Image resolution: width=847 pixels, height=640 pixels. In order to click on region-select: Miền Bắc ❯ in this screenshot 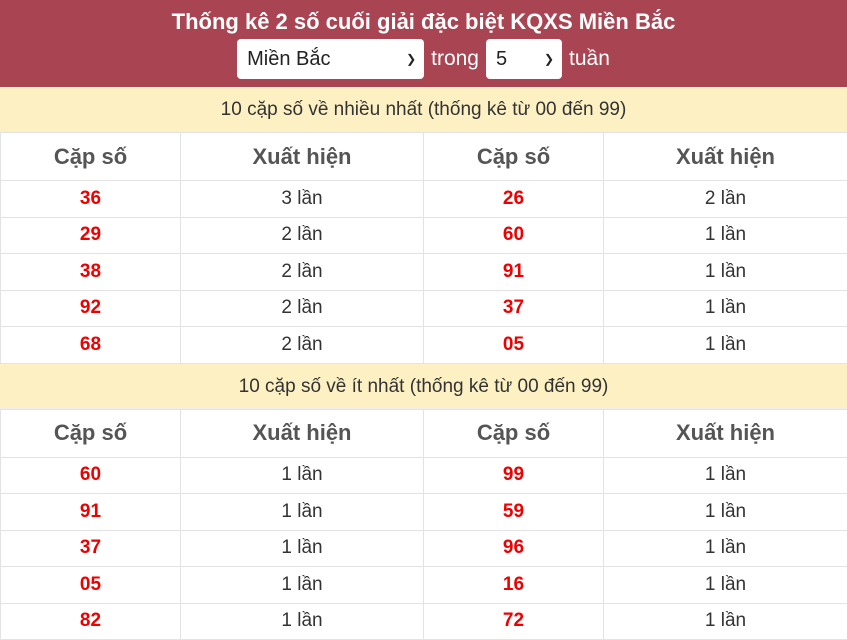, I will do `click(330, 59)`.